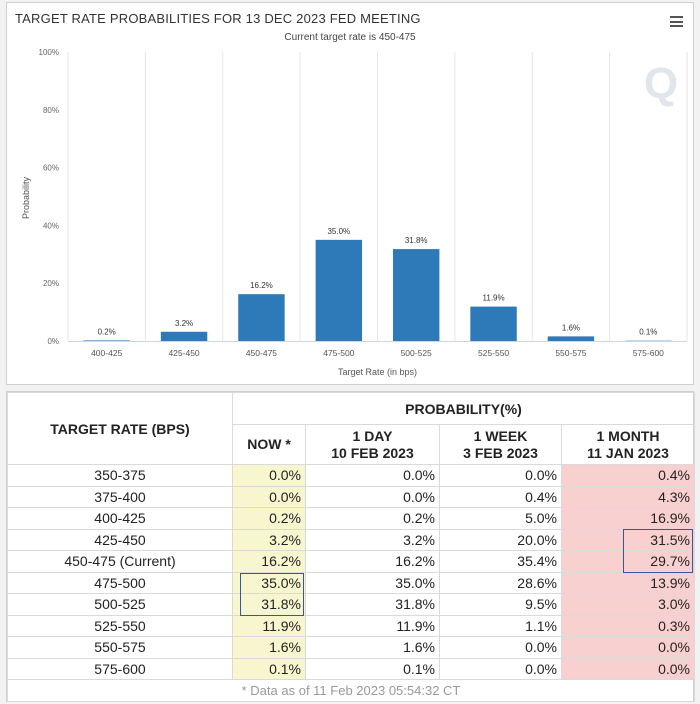 This screenshot has height=704, width=700. I want to click on rate-cell: 350-375, so click(120, 475).